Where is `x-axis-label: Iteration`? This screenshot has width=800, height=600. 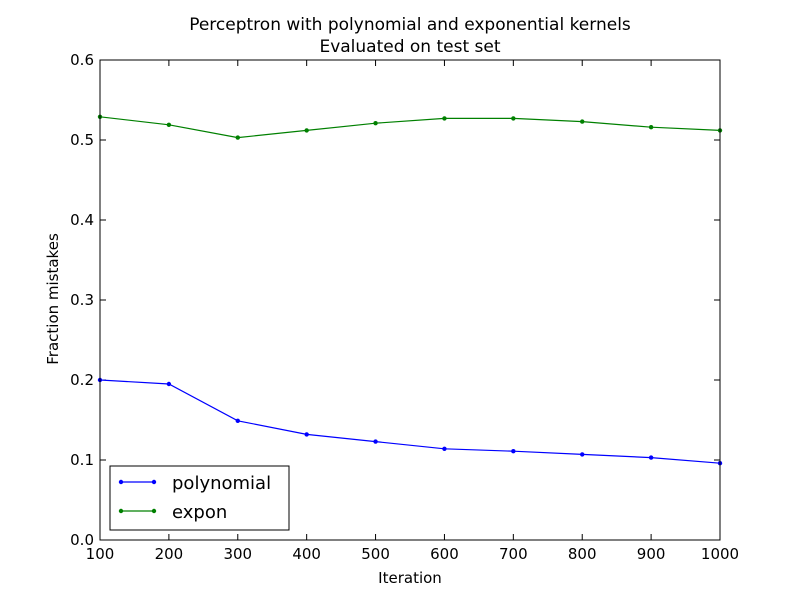
x-axis-label: Iteration is located at coordinates (410, 578).